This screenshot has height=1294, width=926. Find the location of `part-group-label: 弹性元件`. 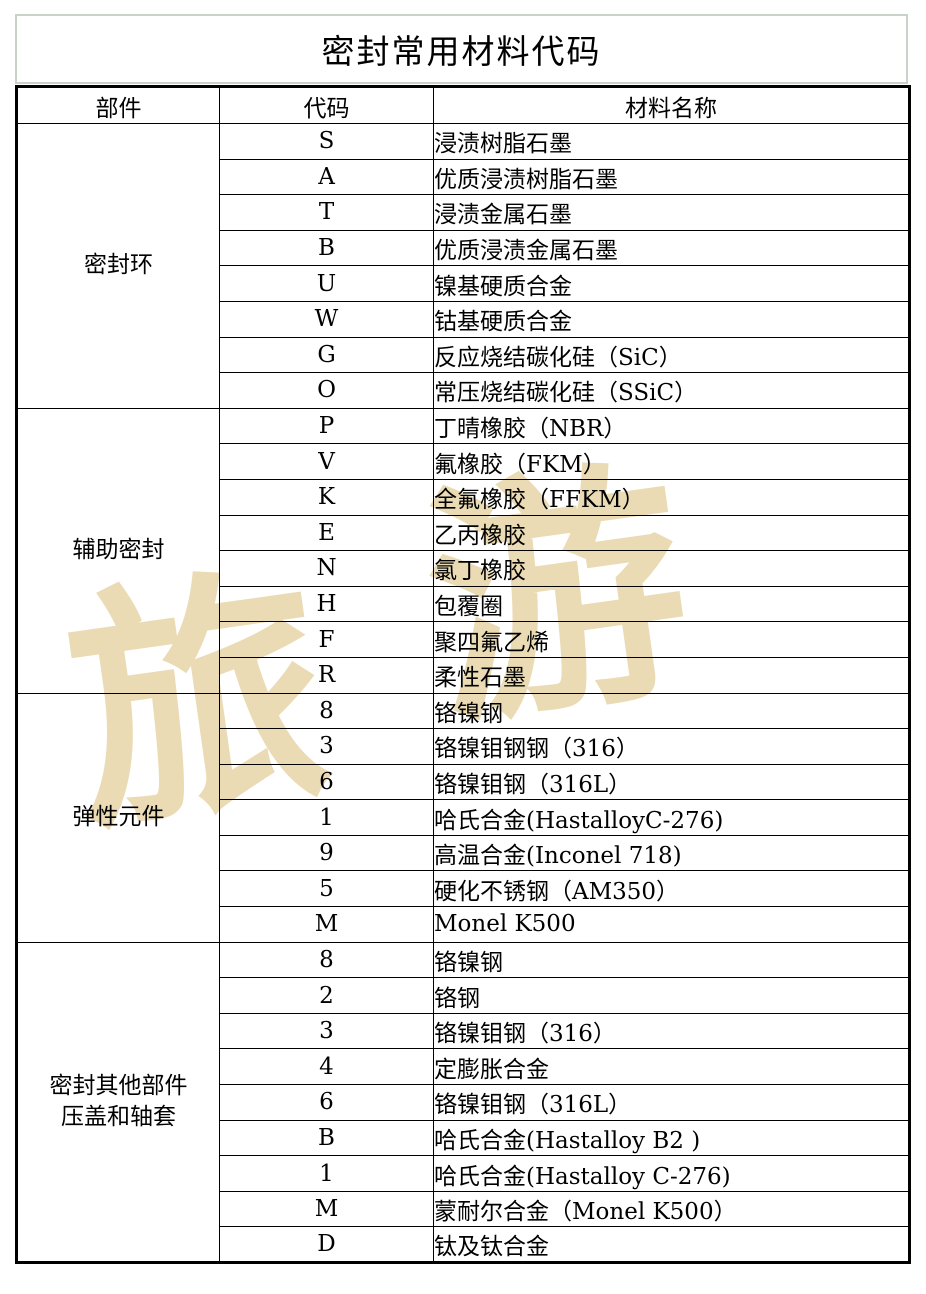

part-group-label: 弹性元件 is located at coordinates (118, 817).